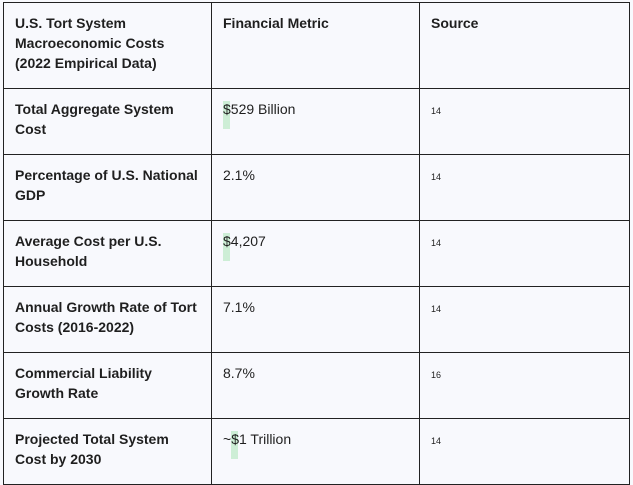 The width and height of the screenshot is (633, 485). What do you see at coordinates (436, 375) in the screenshot?
I see `source-citation-link: 16` at bounding box center [436, 375].